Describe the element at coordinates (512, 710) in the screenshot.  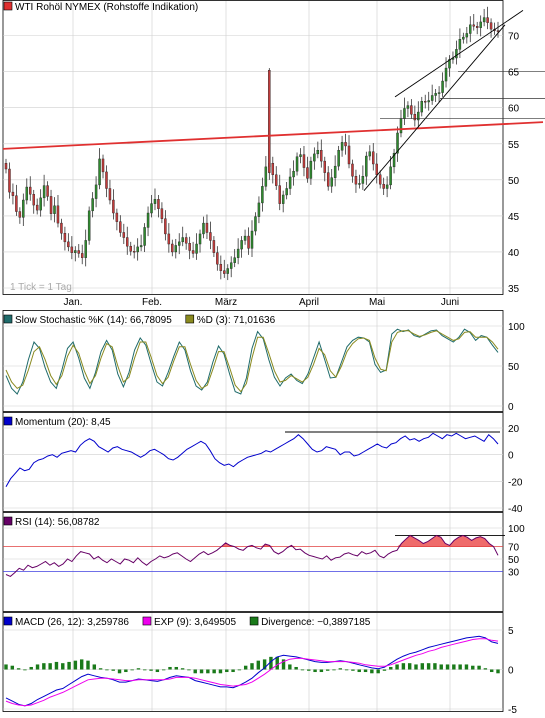
I see `macd-ytick-label: -5` at that location.